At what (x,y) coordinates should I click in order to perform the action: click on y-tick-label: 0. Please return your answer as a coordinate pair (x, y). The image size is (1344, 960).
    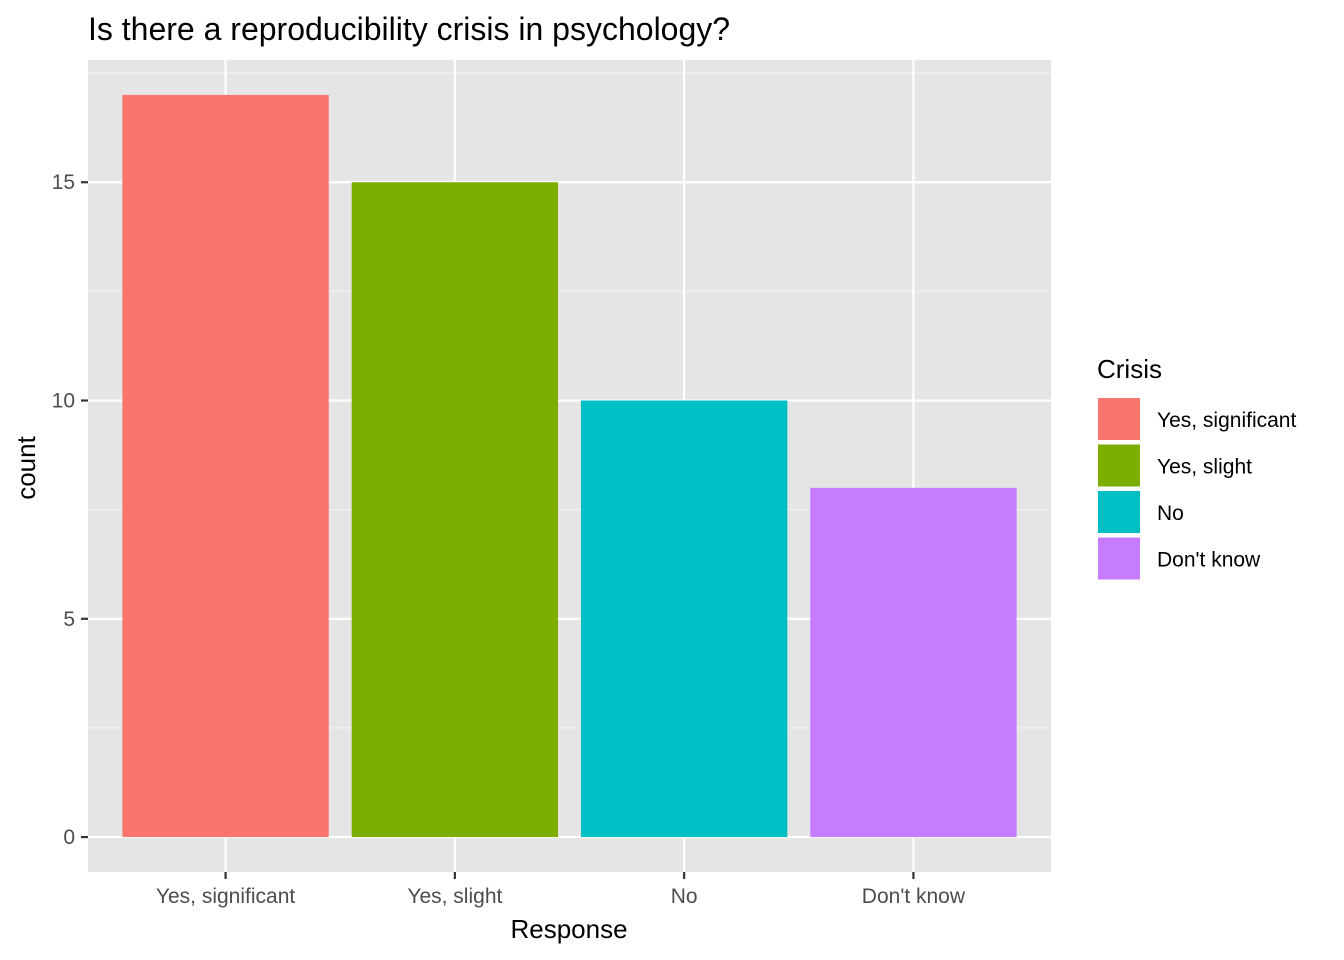
    Looking at the image, I should click on (69, 837).